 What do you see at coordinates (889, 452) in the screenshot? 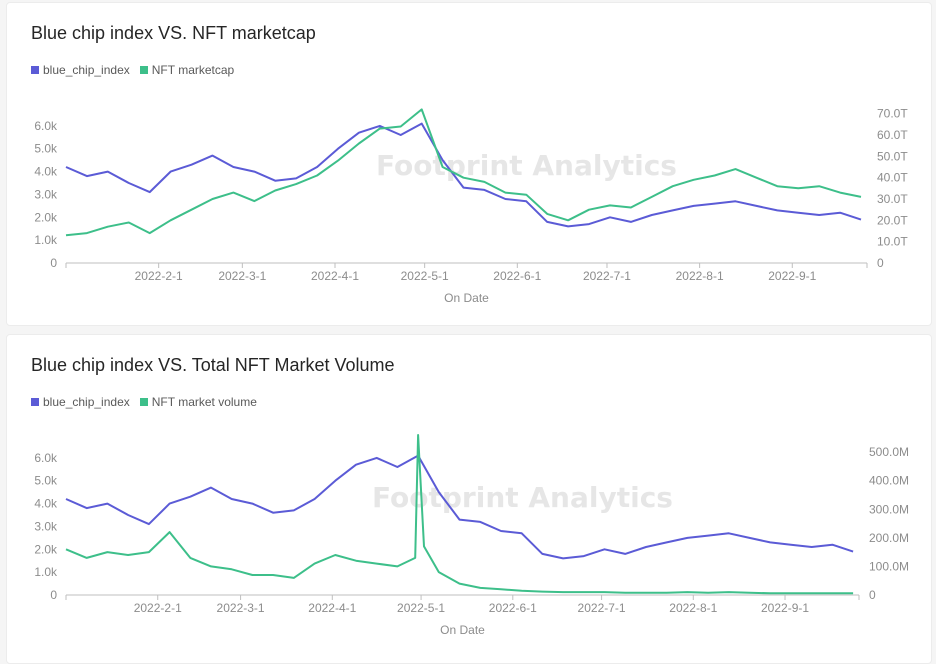
I see `y-right-tick-label: 500.0M` at bounding box center [889, 452].